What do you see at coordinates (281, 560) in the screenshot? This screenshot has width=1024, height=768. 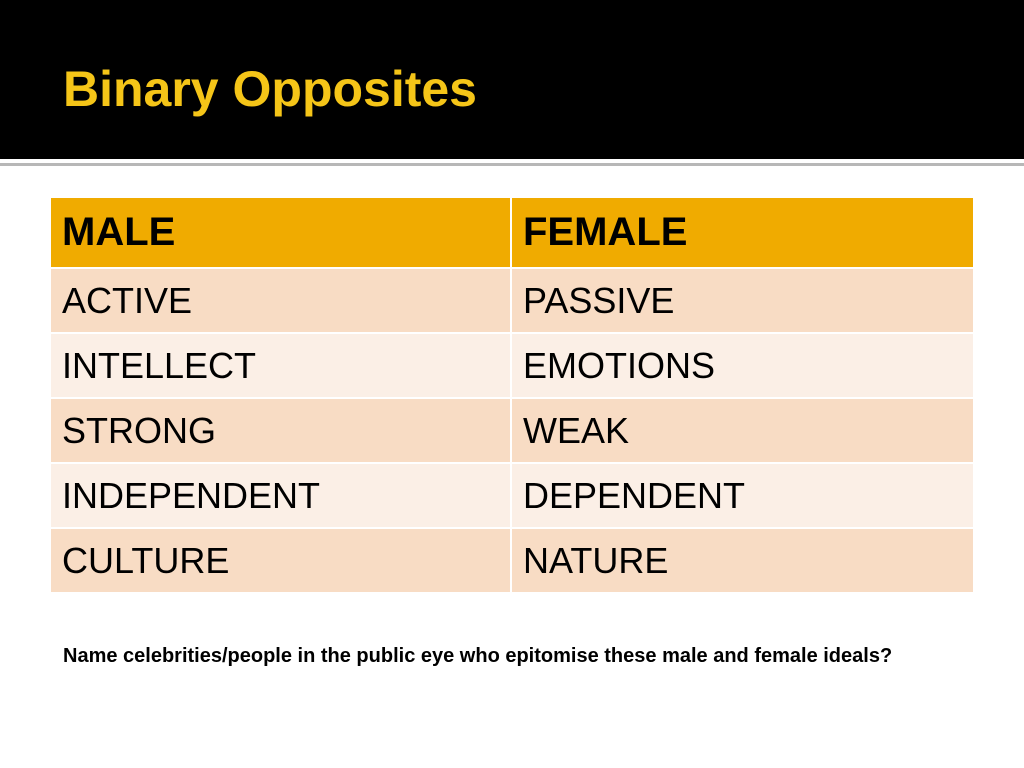 I see `male-cell: CULTURE` at bounding box center [281, 560].